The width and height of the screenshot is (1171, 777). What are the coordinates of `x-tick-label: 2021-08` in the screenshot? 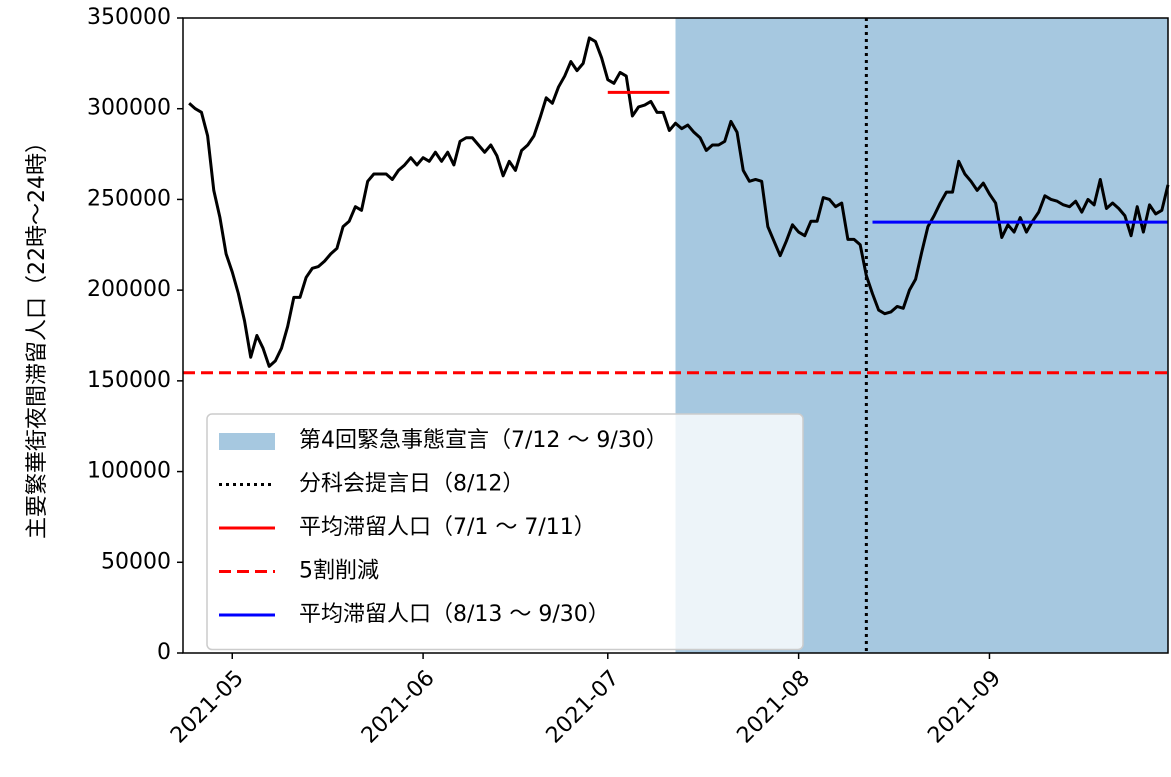 It's located at (773, 707).